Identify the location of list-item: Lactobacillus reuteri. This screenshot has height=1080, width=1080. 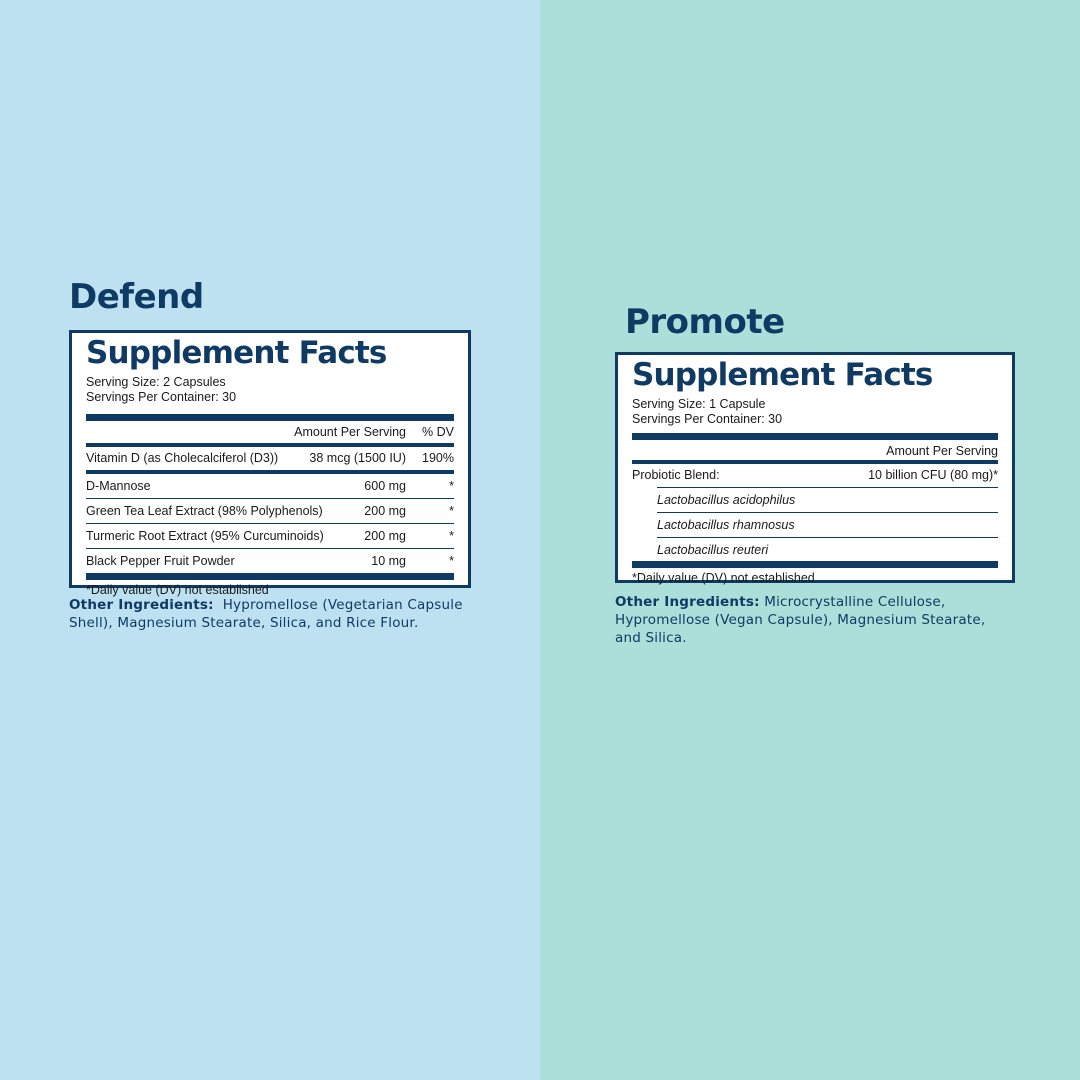
(827, 549).